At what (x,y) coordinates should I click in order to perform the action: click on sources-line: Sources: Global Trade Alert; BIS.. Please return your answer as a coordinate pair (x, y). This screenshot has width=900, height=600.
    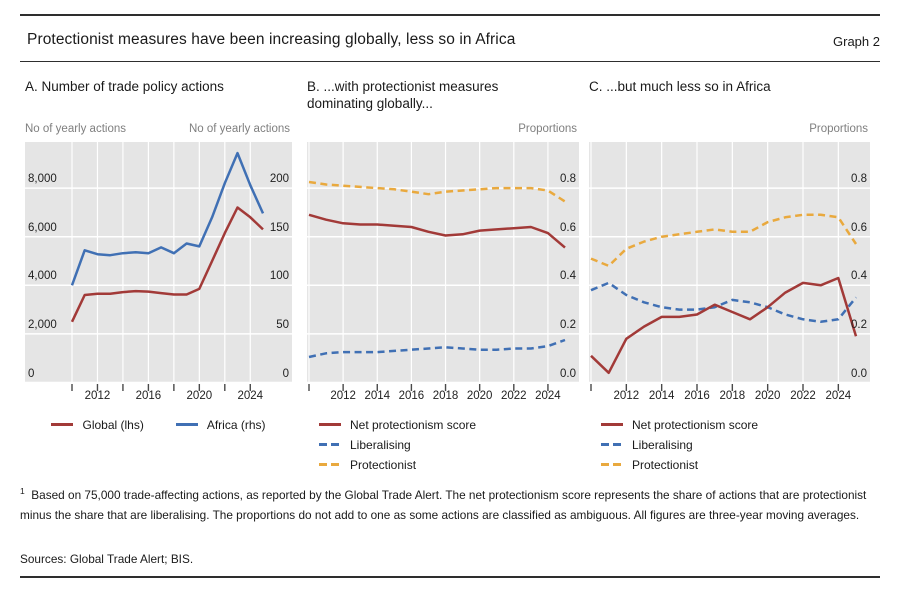
    Looking at the image, I should click on (107, 559).